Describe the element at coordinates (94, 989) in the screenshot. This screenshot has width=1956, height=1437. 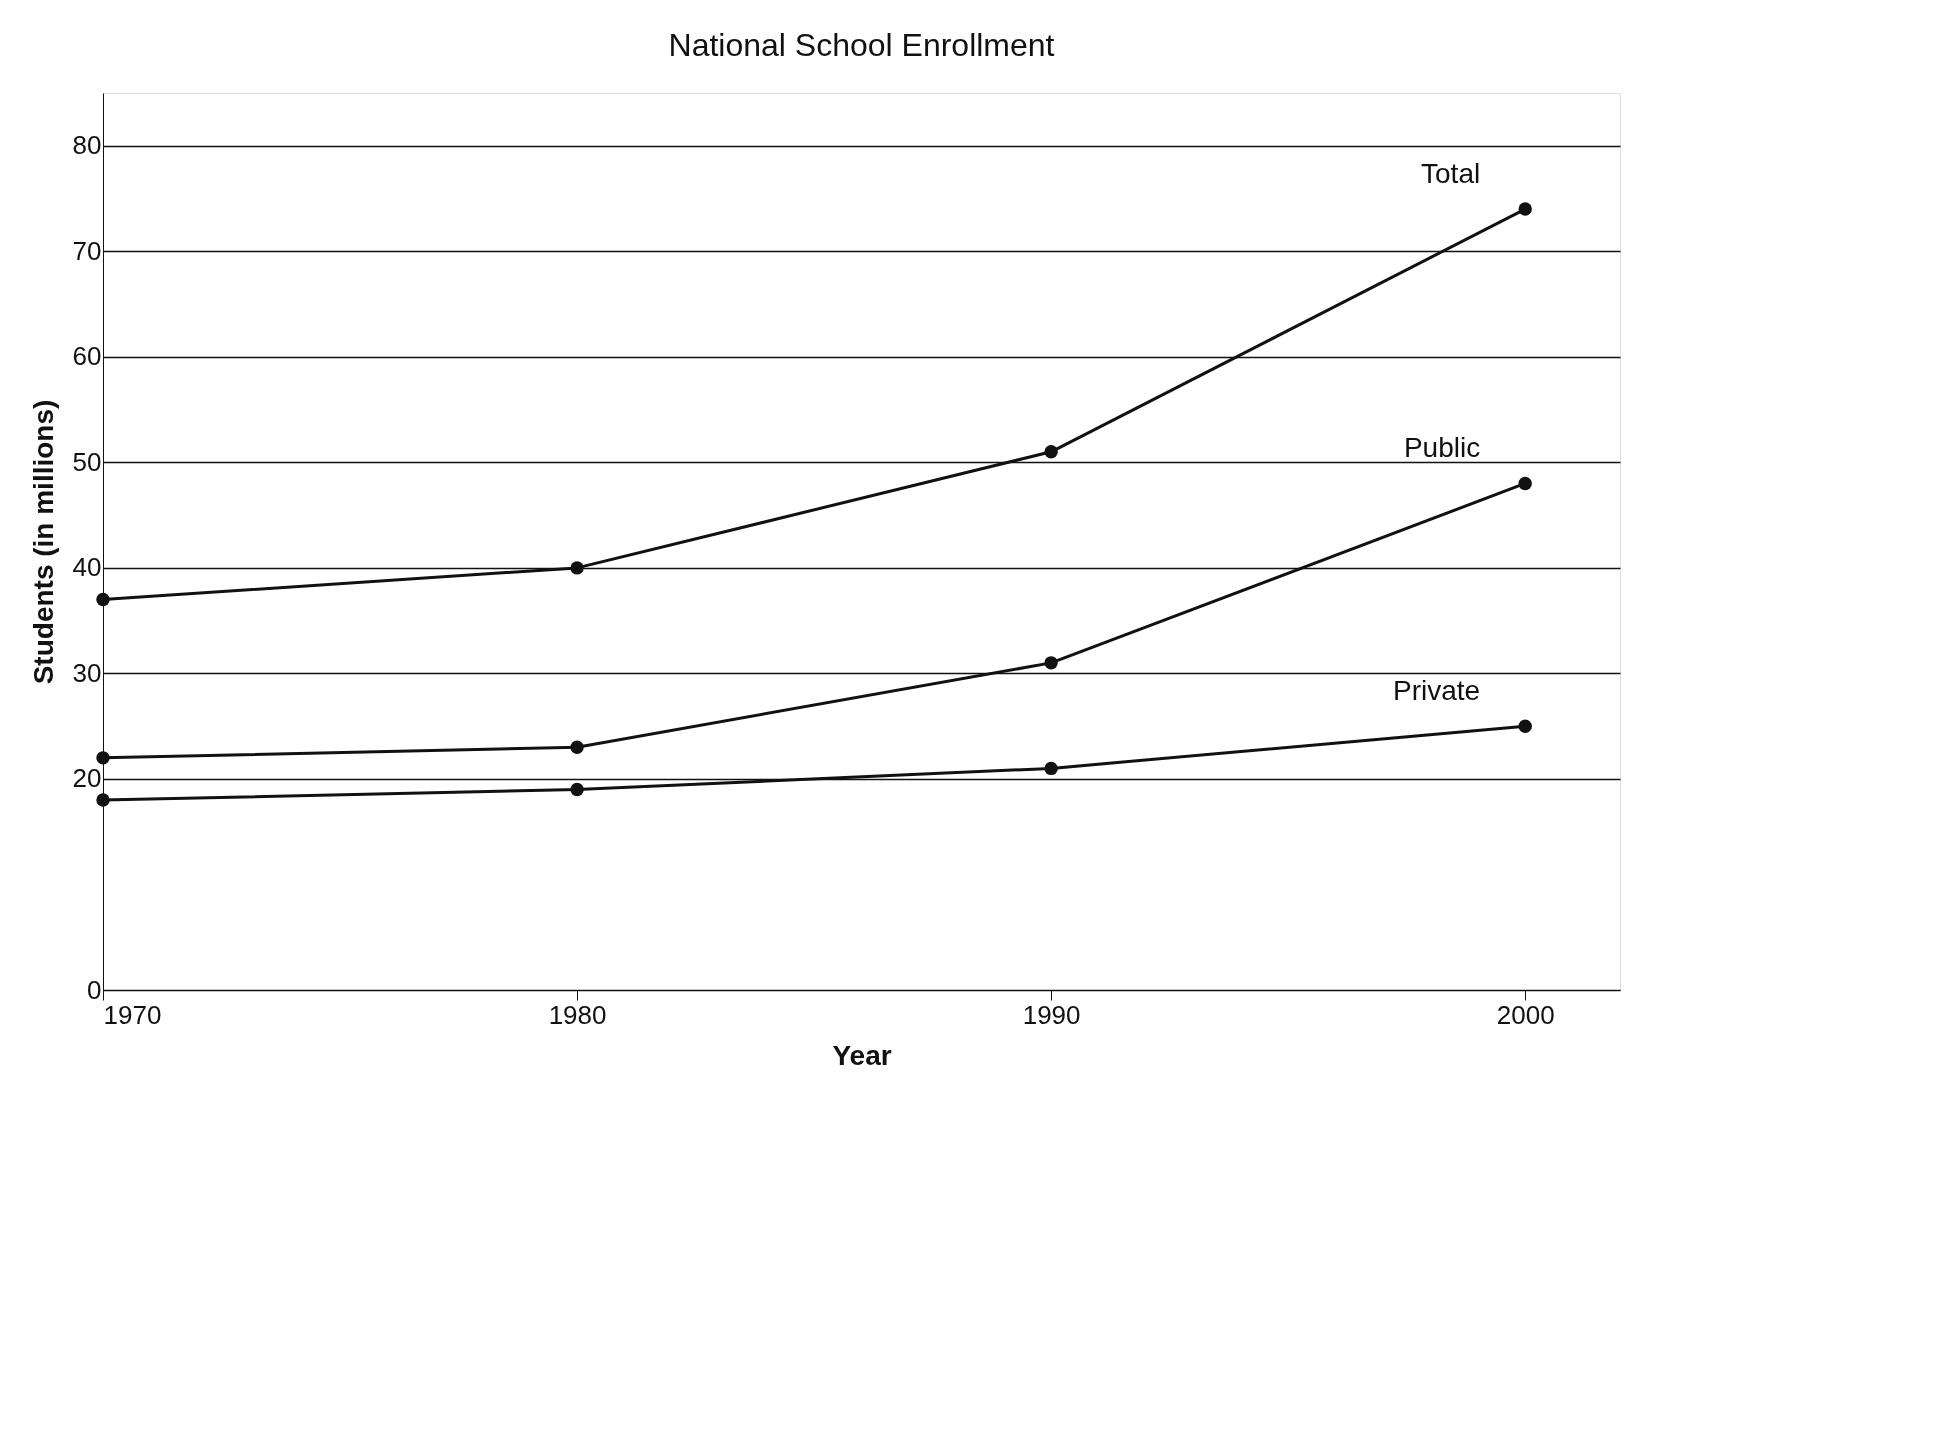
I see `y-tick-label: 0` at that location.